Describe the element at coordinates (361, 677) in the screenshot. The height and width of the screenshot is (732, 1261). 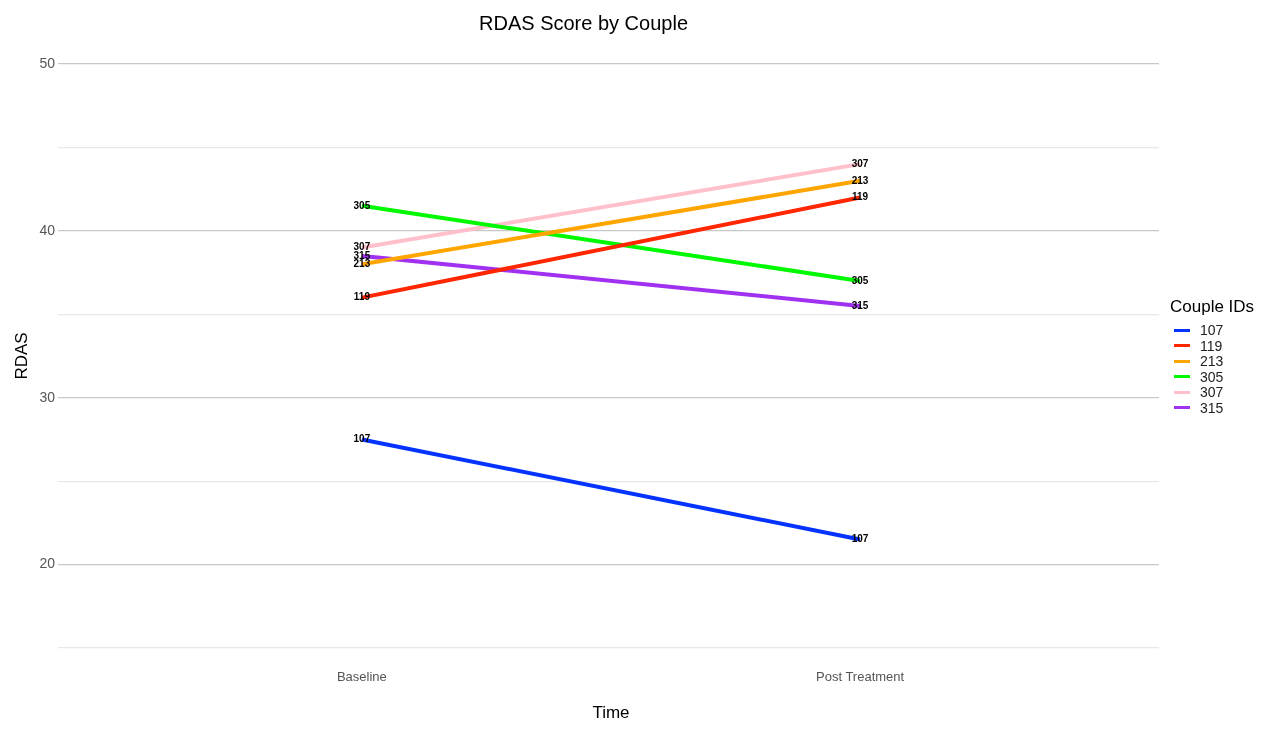
I see `x-tick-label: Baseline` at that location.